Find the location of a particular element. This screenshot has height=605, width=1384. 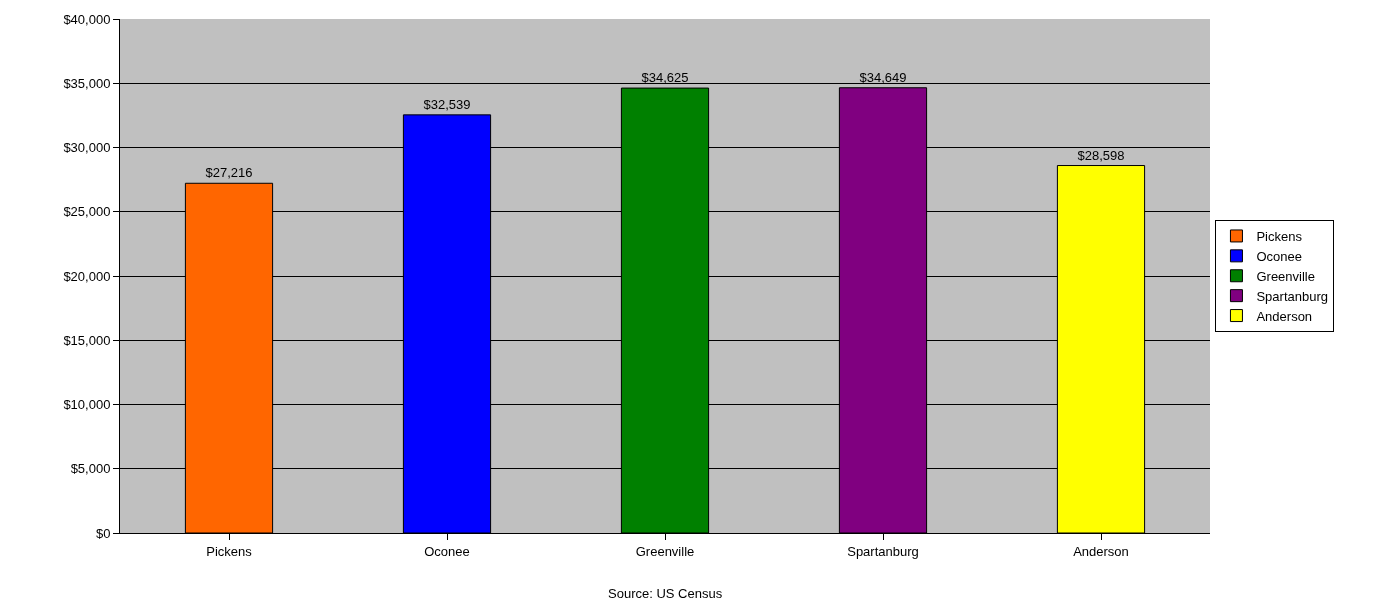

y-tick-label: $35,000 is located at coordinates (87, 83).